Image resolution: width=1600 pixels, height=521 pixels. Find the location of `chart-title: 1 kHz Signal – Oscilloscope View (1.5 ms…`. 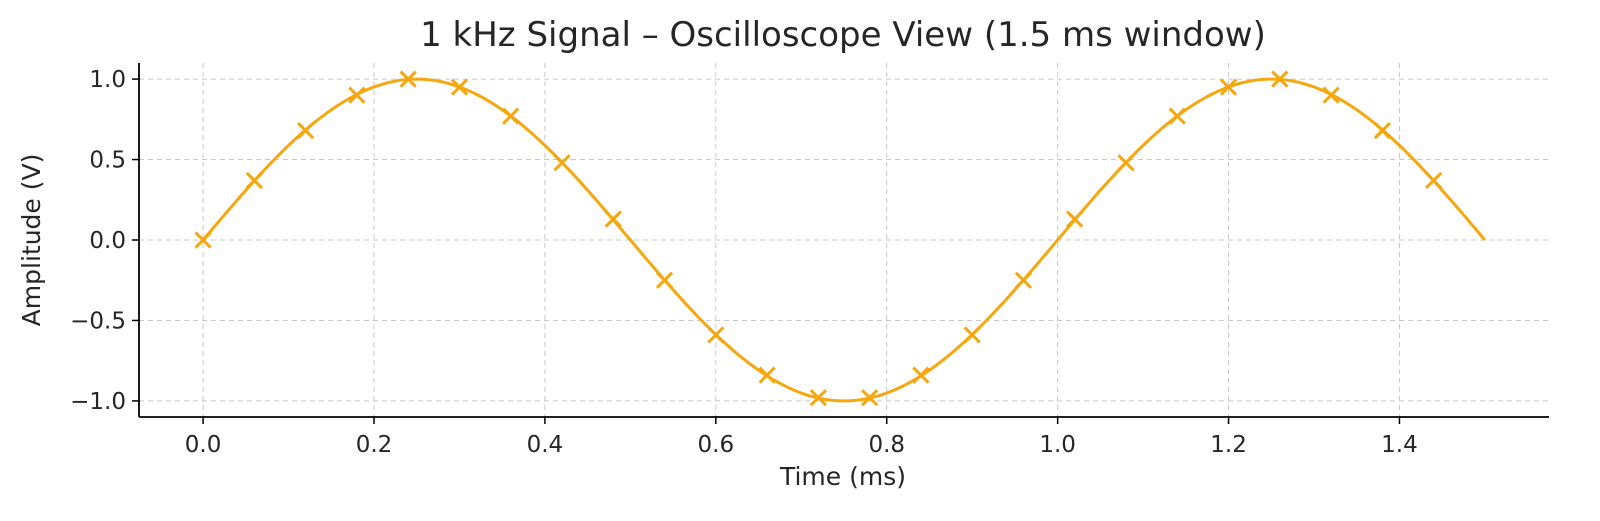

chart-title: 1 kHz Signal – Oscilloscope View (1.5 ms… is located at coordinates (843, 35).